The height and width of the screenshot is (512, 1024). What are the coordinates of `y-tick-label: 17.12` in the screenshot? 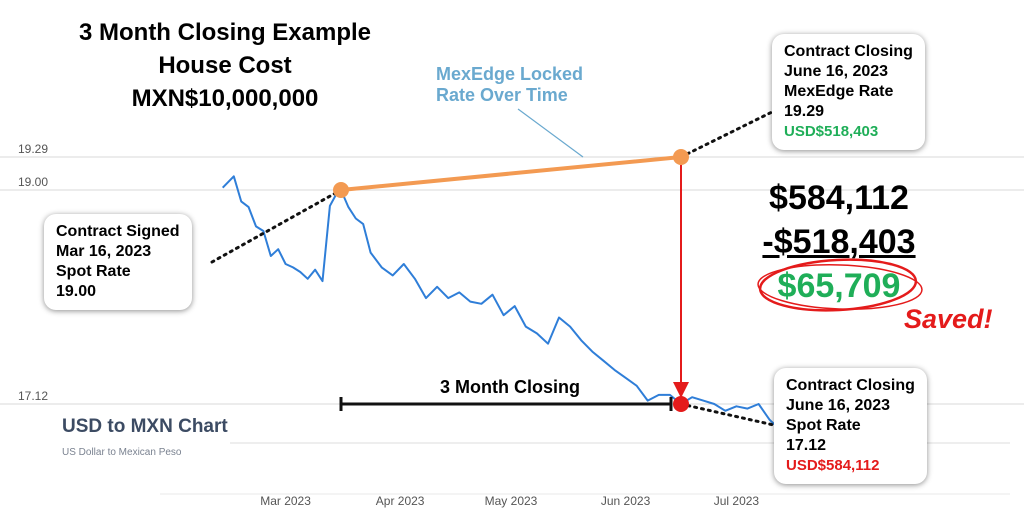 It's located at (33, 396).